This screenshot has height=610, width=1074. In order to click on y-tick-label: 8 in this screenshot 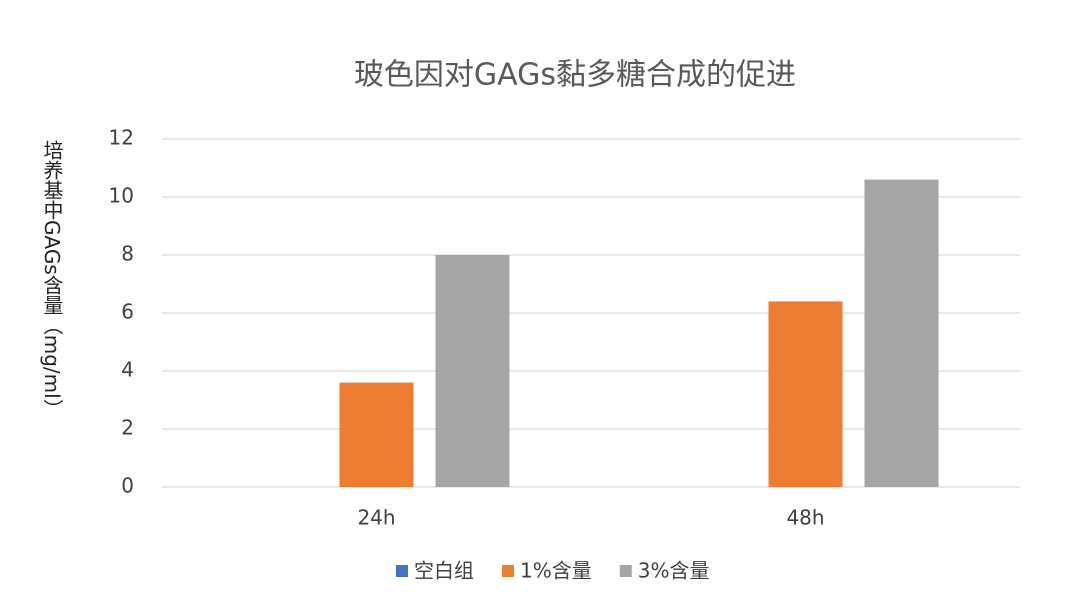, I will do `click(127, 254)`.